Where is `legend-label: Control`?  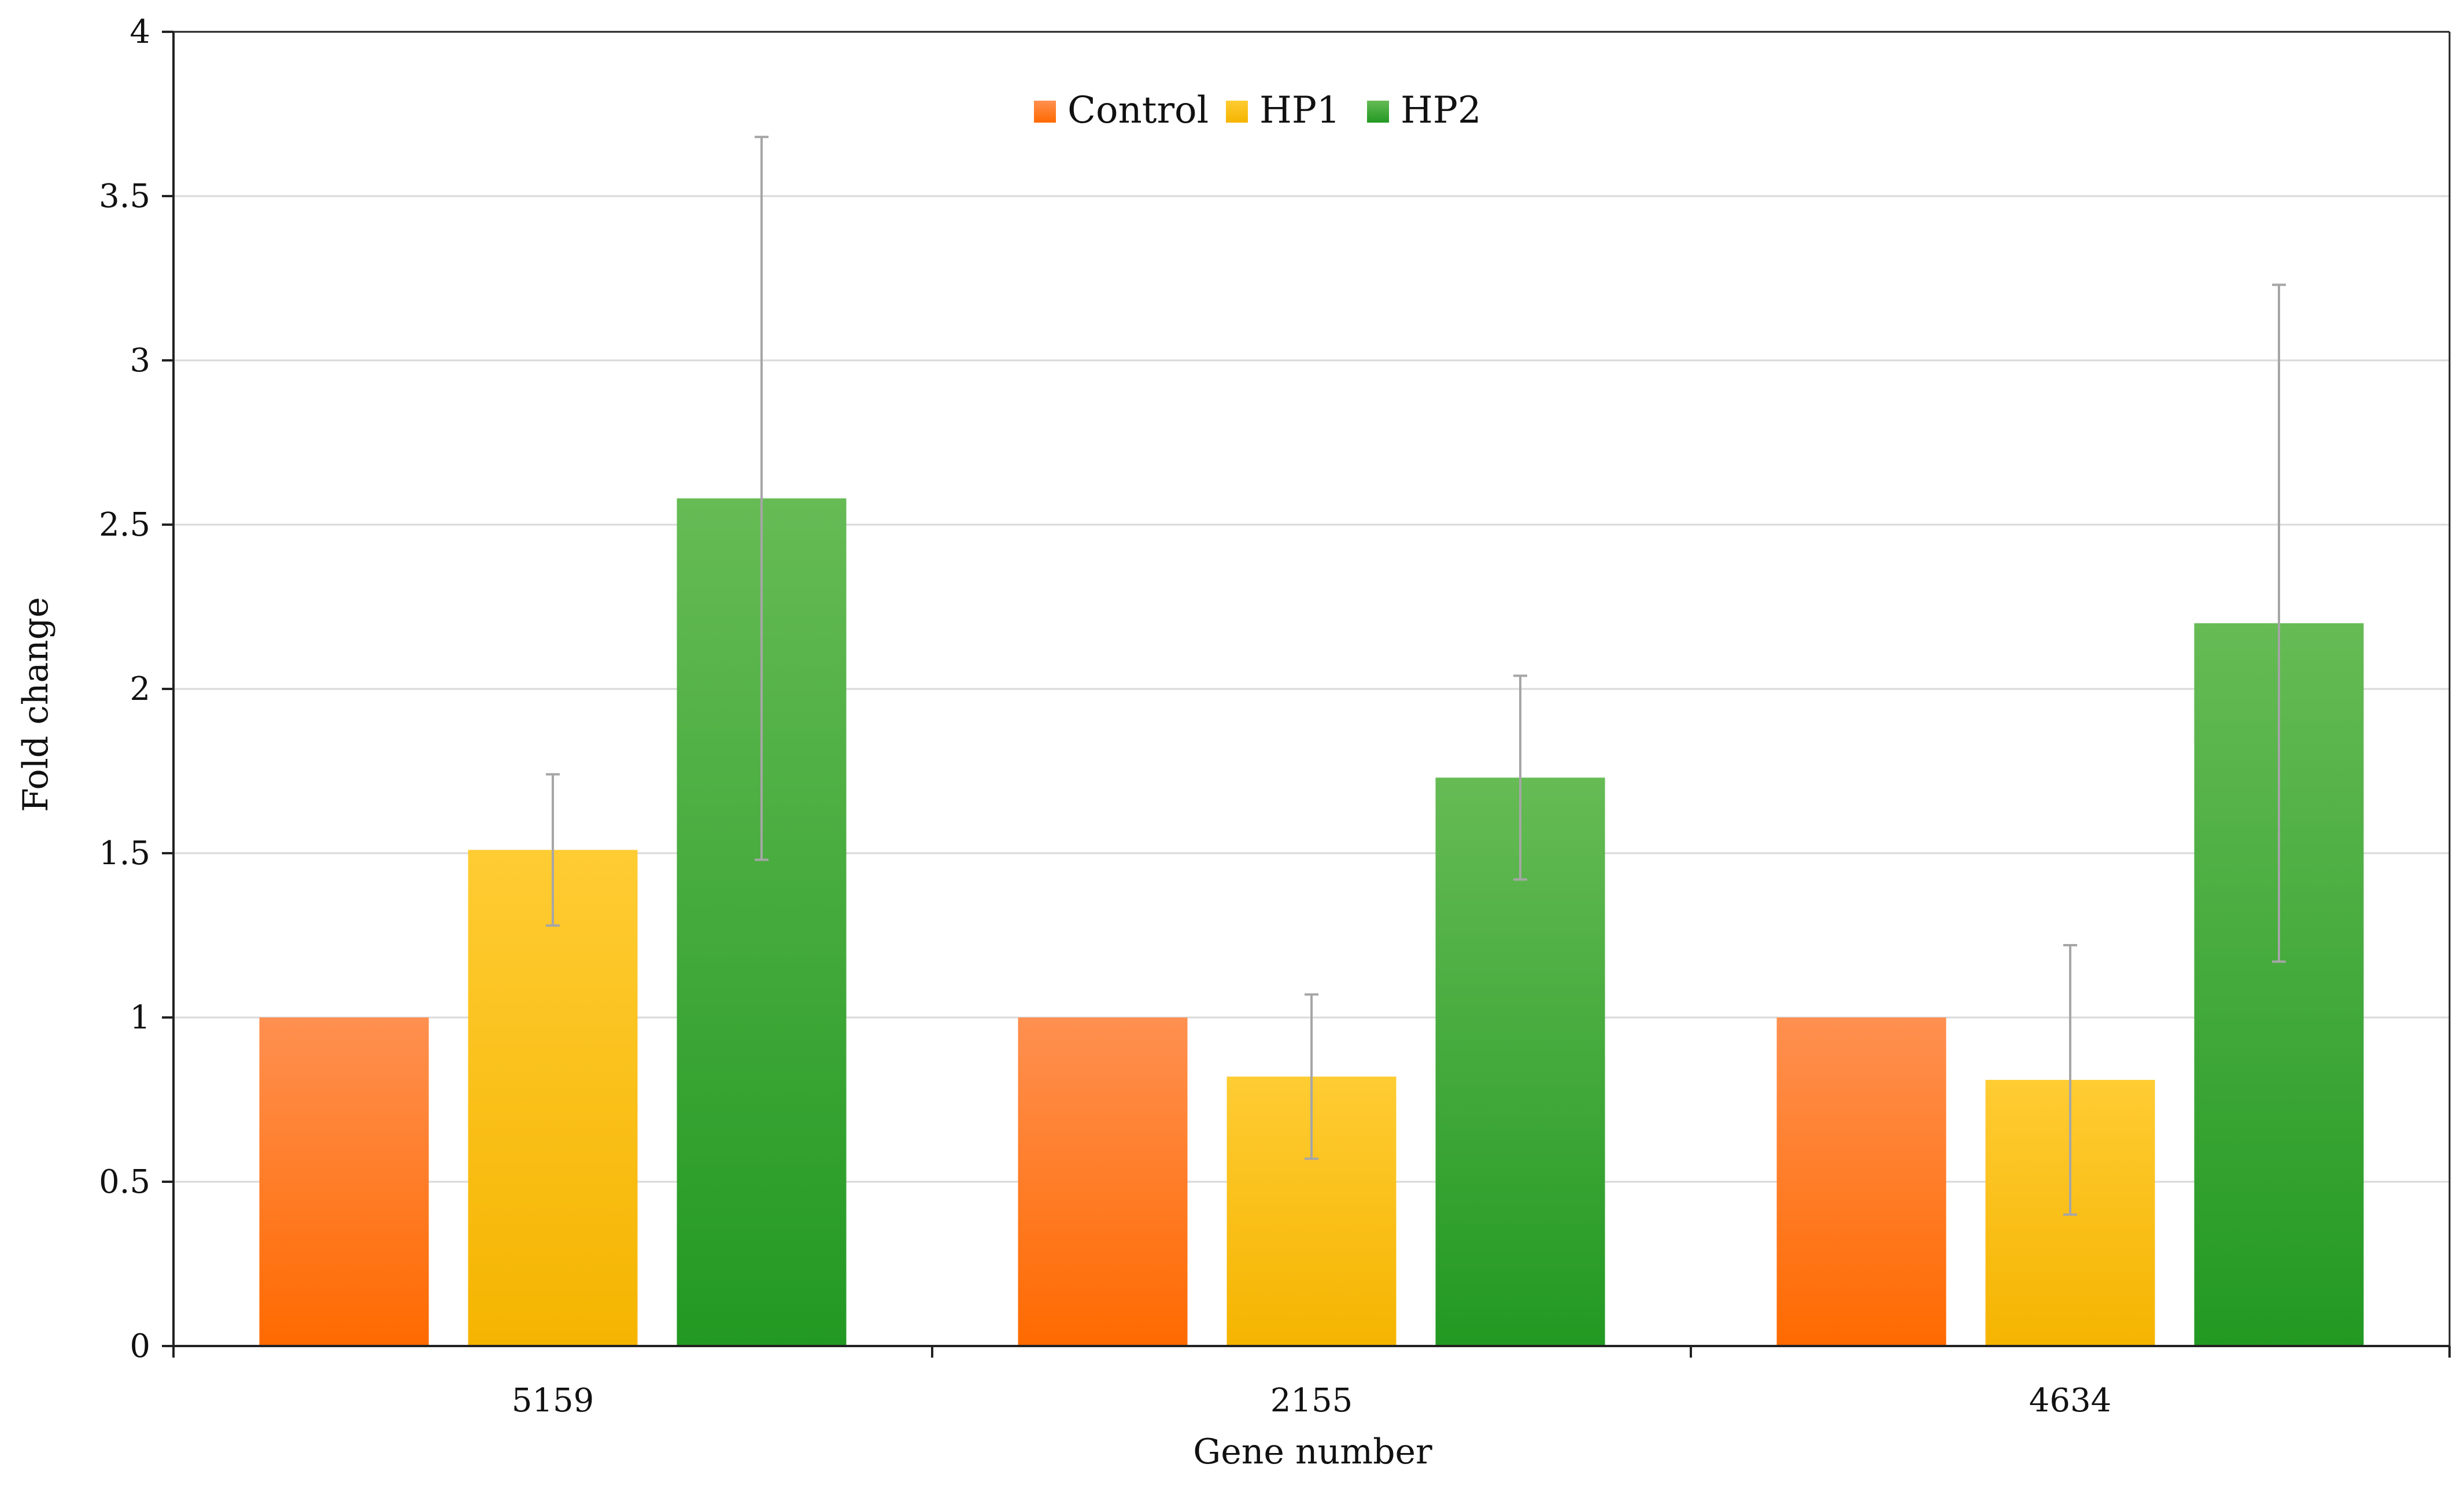 legend-label: Control is located at coordinates (1138, 111).